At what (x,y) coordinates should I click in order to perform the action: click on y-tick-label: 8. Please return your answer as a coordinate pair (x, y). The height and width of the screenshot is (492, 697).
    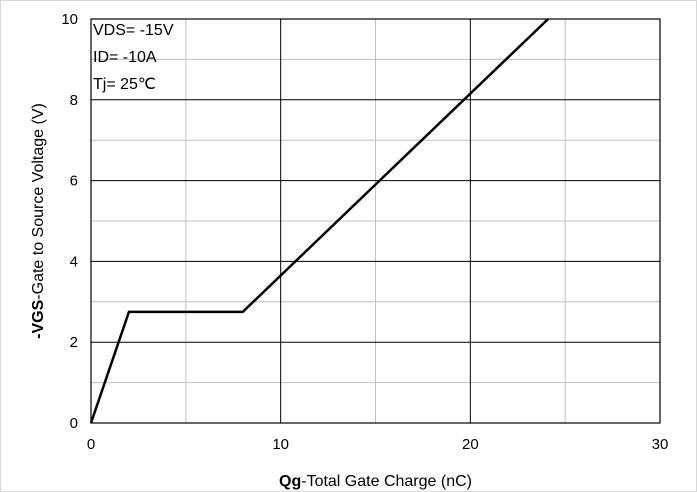
    Looking at the image, I should click on (74, 100).